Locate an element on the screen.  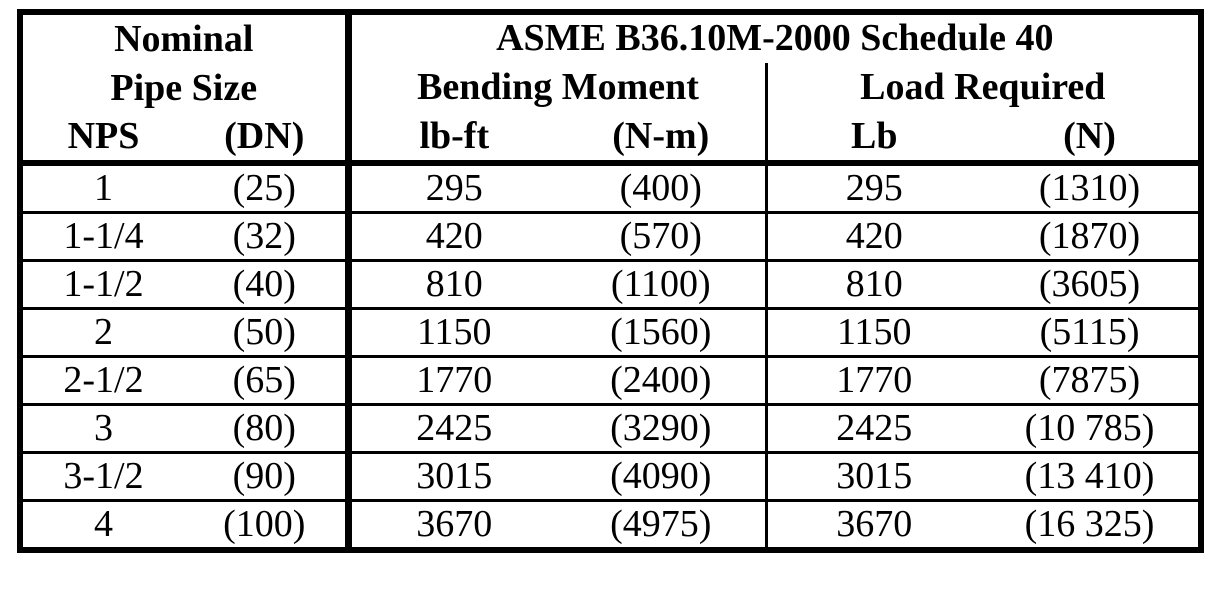
cell-nps: 3 is located at coordinates (102, 427).